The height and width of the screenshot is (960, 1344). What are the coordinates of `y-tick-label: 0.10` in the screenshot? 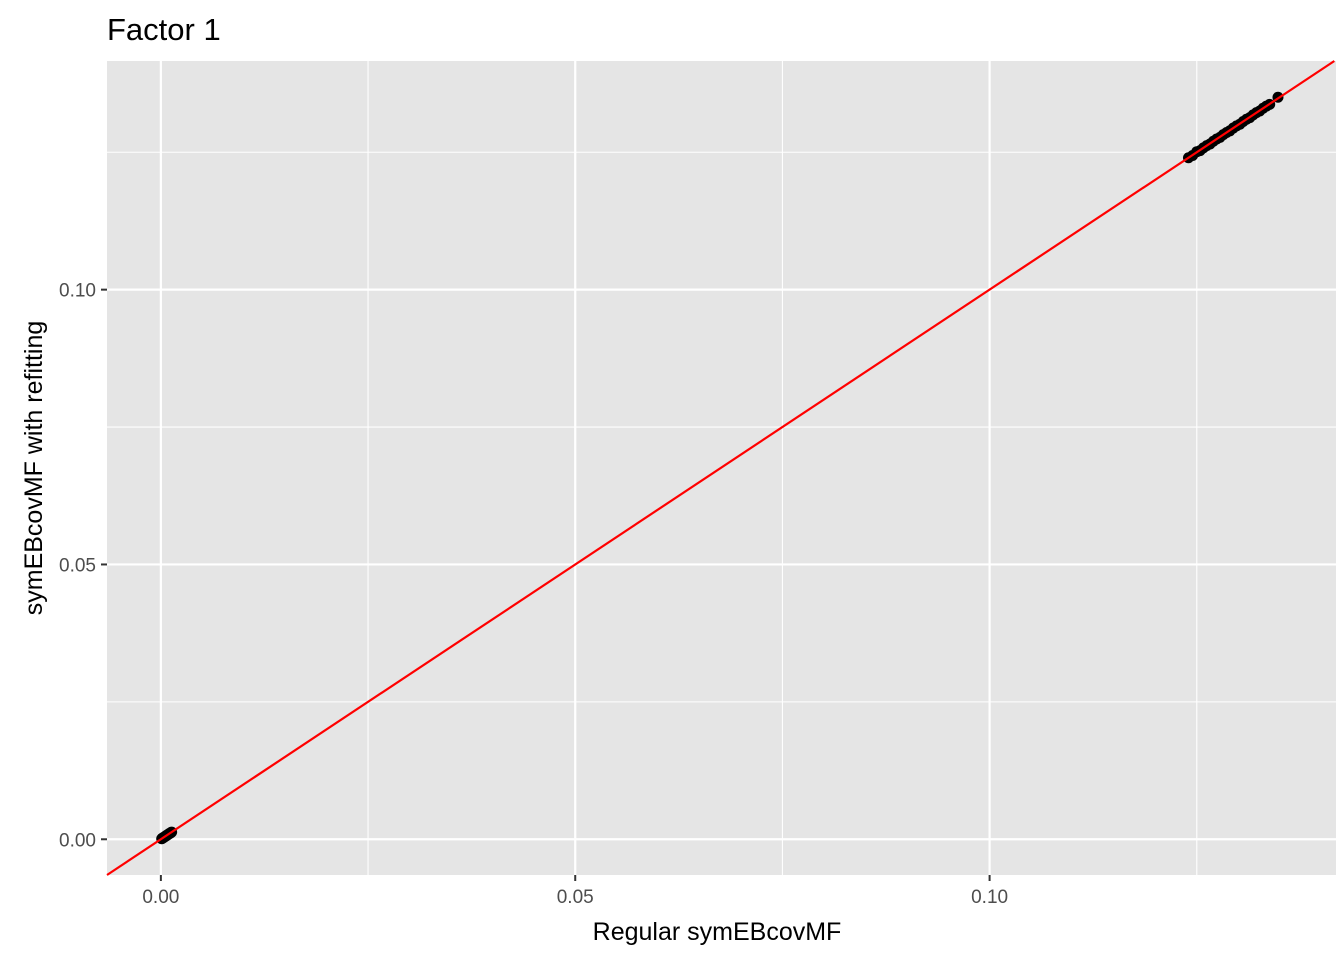 It's located at (77, 291).